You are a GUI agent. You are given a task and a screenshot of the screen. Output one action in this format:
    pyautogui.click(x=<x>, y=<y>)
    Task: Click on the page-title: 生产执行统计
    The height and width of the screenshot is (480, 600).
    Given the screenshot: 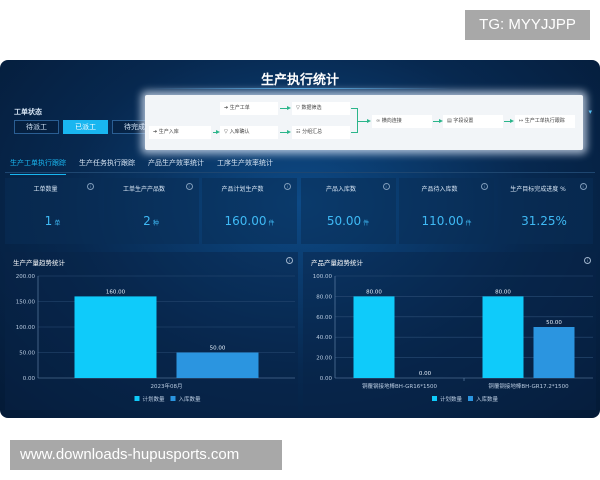 What is the action you would take?
    pyautogui.click(x=299, y=80)
    